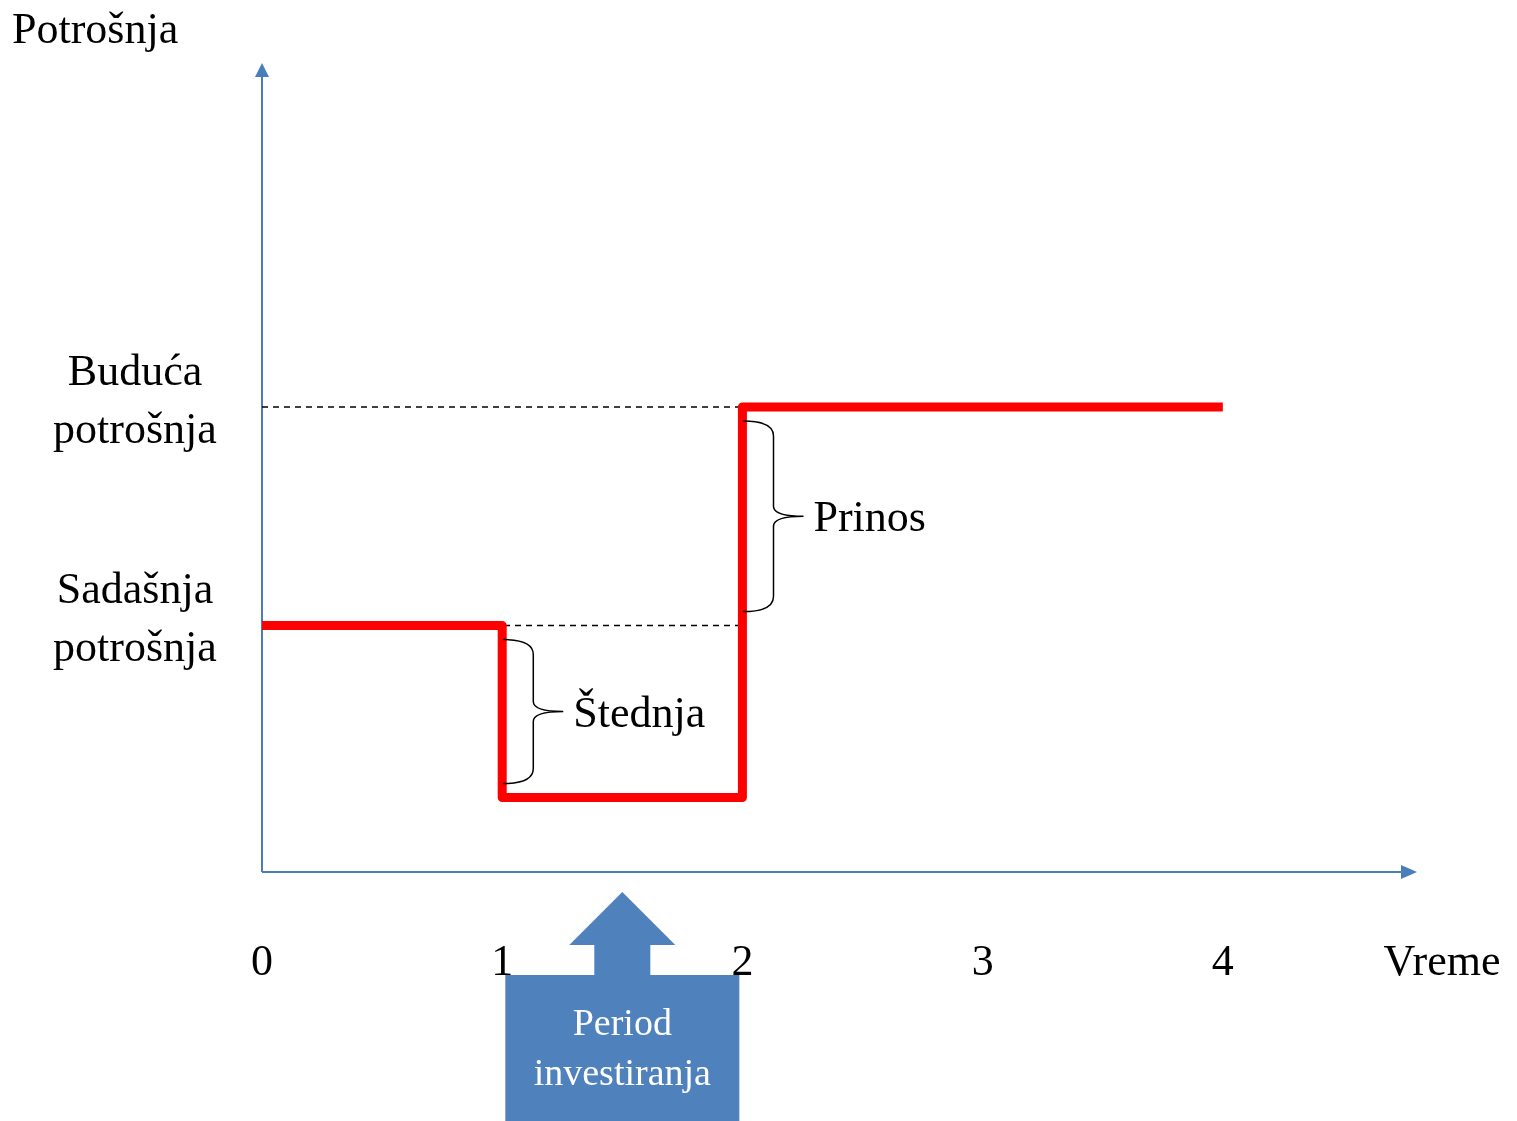 This screenshot has height=1121, width=1517. What do you see at coordinates (1222, 960) in the screenshot?
I see `x-tick-label: 4` at bounding box center [1222, 960].